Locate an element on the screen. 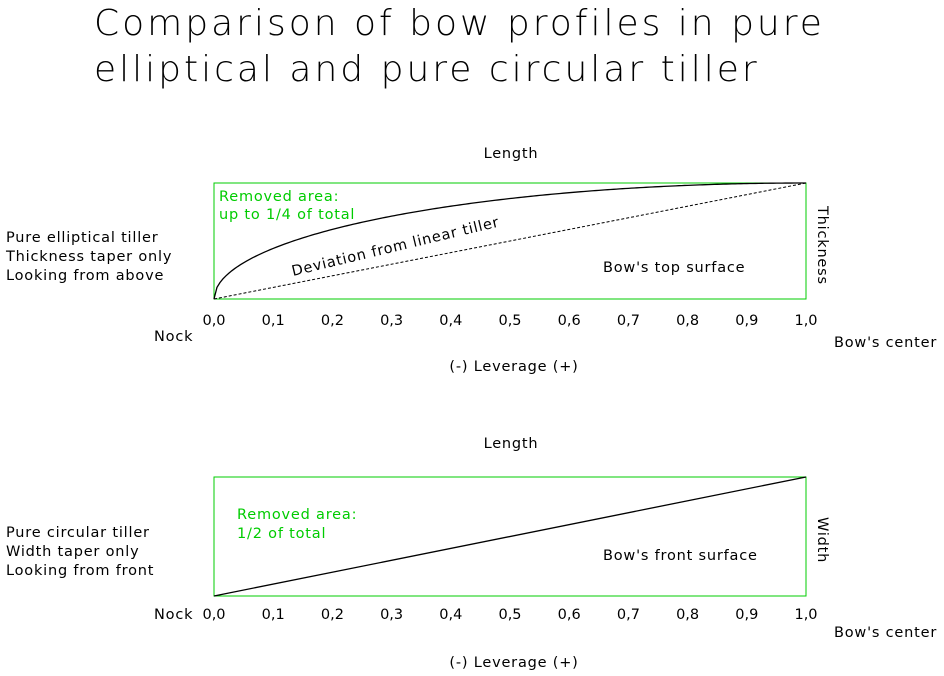 The image size is (944, 676). top-tick-label: 0,6 is located at coordinates (569, 321).